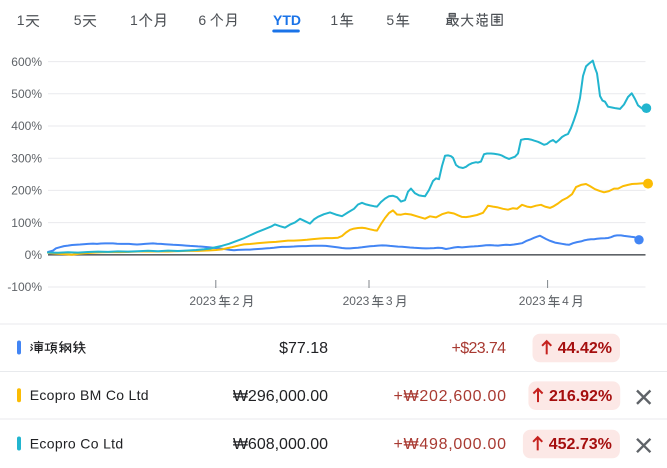 Image resolution: width=667 pixels, height=468 pixels. I want to click on svg-text: 2, so click(236, 301).